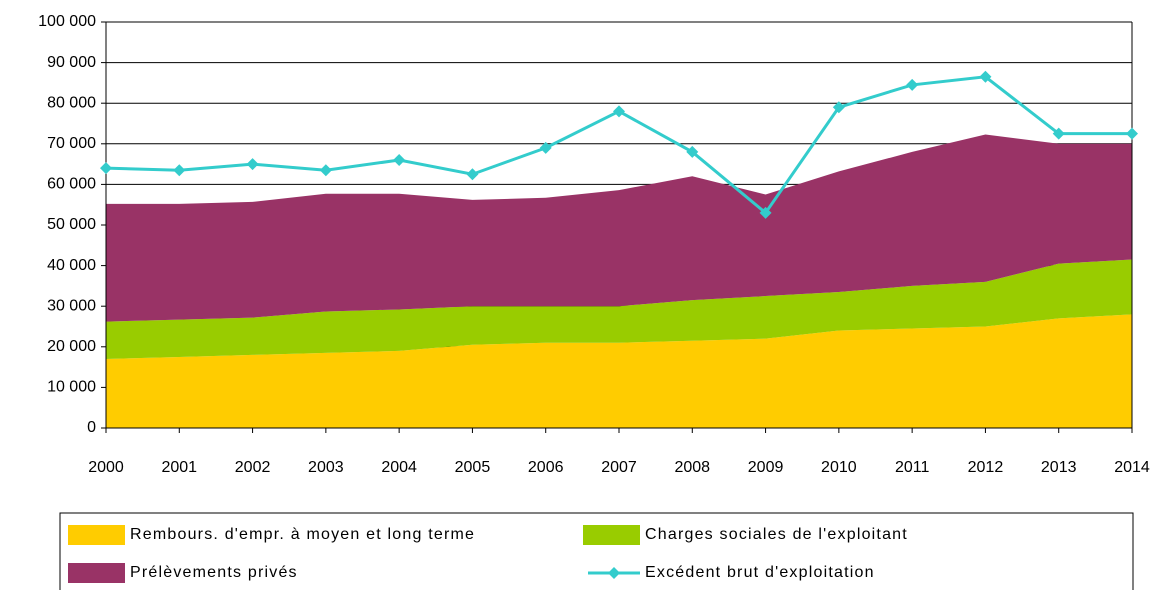 This screenshot has width=1157, height=595. What do you see at coordinates (766, 467) in the screenshot?
I see `x-tick-label: 2009` at bounding box center [766, 467].